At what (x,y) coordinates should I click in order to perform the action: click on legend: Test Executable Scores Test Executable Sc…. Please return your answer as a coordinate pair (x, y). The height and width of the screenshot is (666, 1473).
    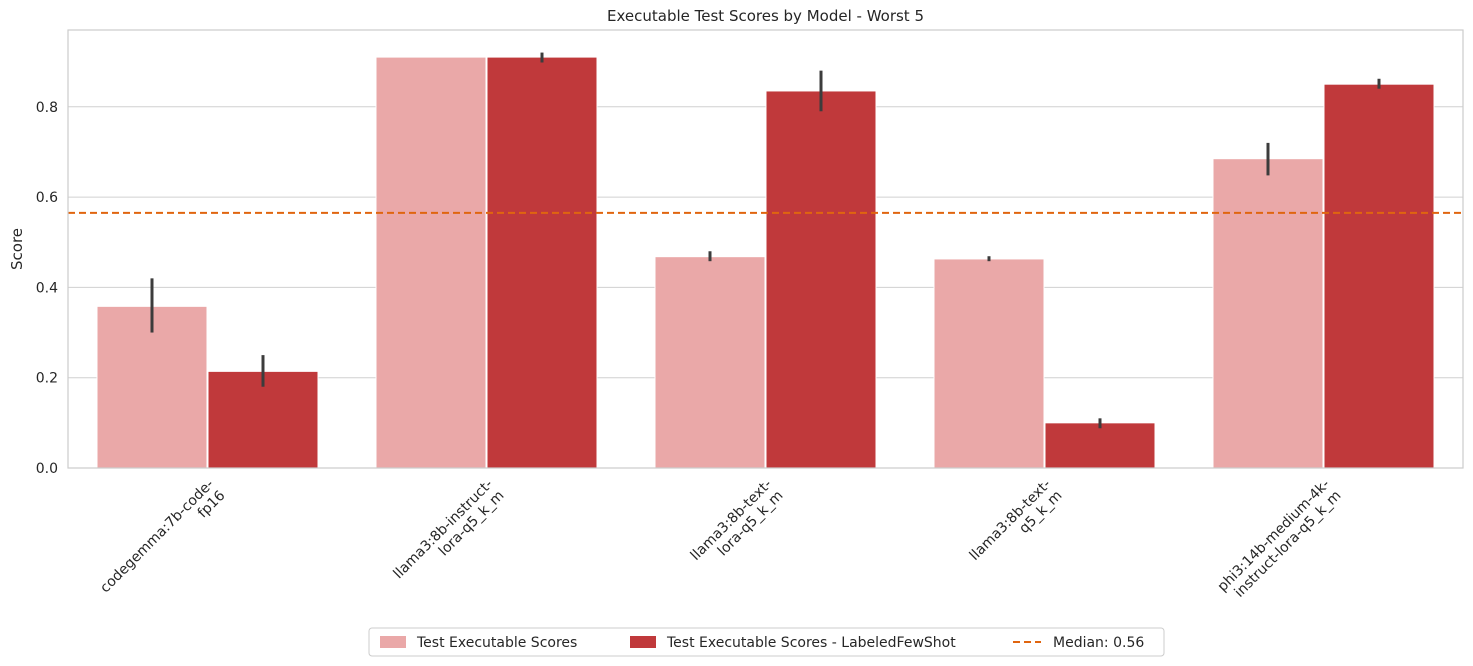
    Looking at the image, I should click on (766, 642).